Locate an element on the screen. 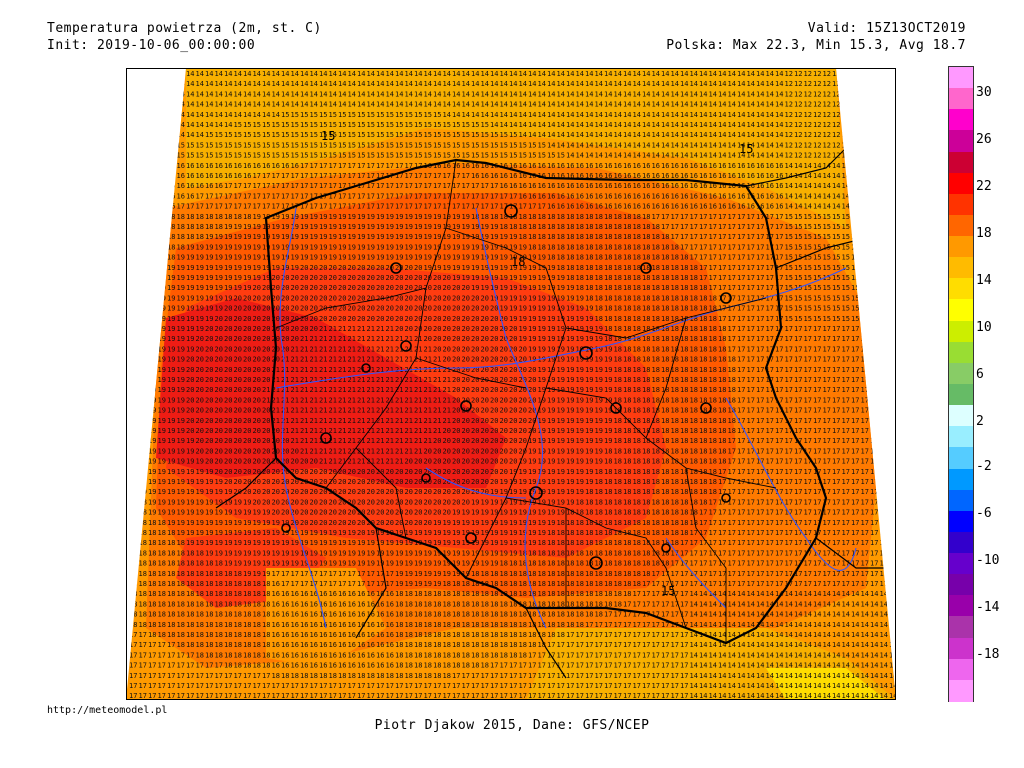 The image size is (1024, 768). source-url: http://meteomodel.pl is located at coordinates (107, 710).